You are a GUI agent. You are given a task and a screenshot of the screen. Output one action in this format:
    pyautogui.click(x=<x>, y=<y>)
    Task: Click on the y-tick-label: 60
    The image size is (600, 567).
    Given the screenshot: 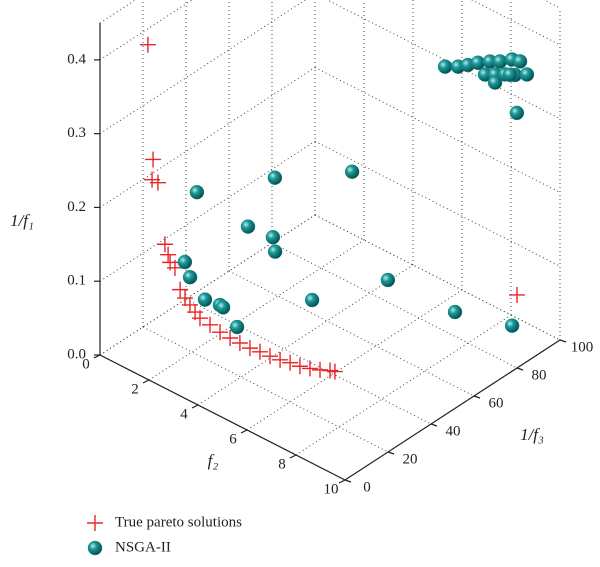 What is the action you would take?
    pyautogui.click(x=496, y=403)
    